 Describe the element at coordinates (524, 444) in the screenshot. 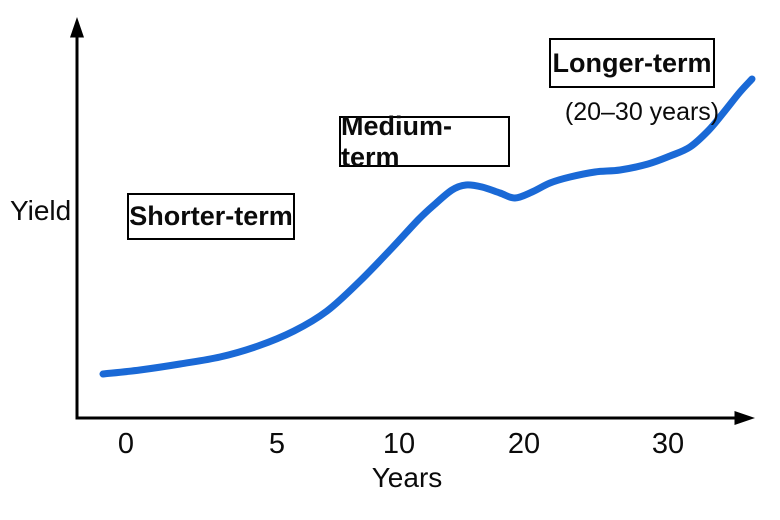

I see `x-tick-label: 20` at that location.